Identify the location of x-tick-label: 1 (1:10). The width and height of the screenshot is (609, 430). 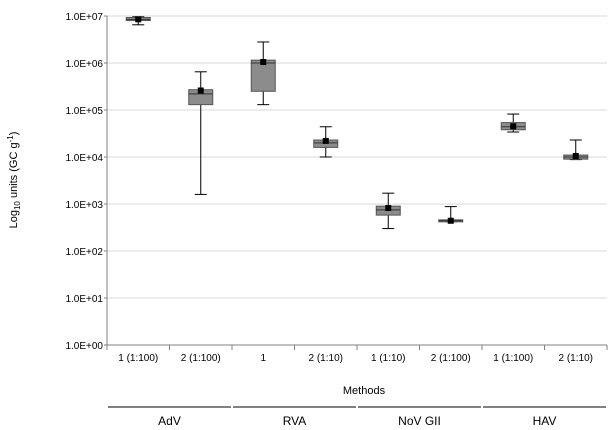
(388, 358).